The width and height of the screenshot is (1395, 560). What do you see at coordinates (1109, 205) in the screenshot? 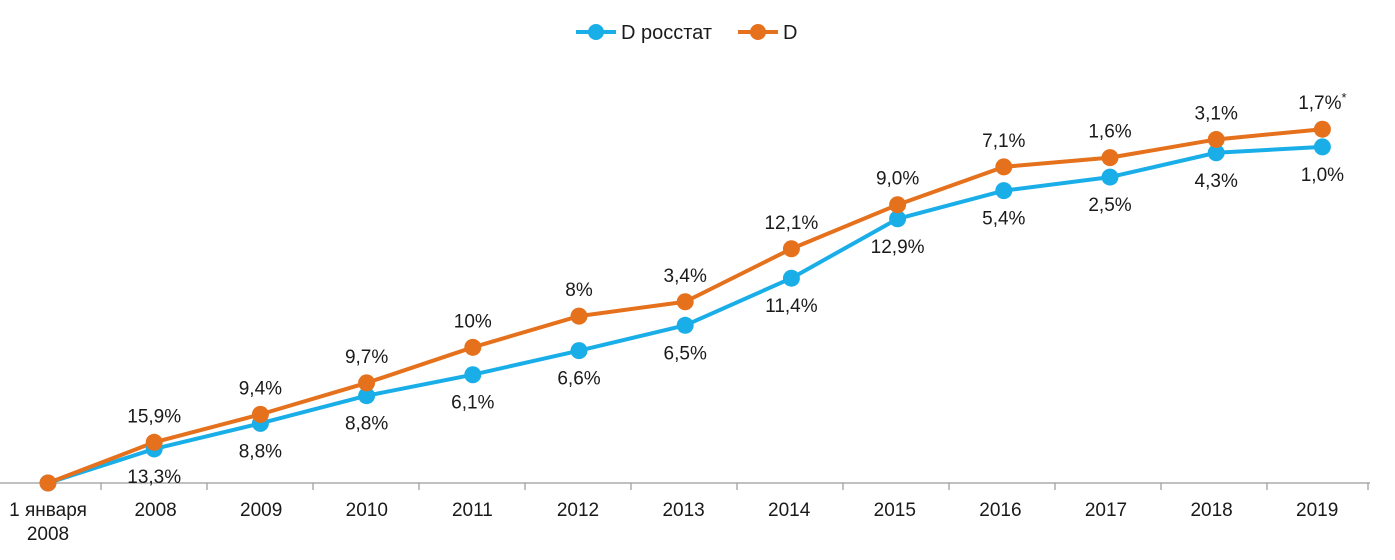
I see `data-label: 2,5%` at bounding box center [1109, 205].